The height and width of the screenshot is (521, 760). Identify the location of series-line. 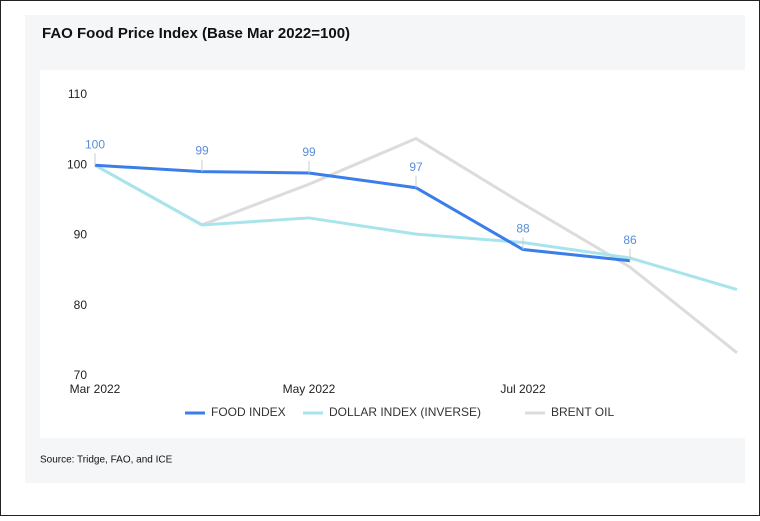
(362, 213).